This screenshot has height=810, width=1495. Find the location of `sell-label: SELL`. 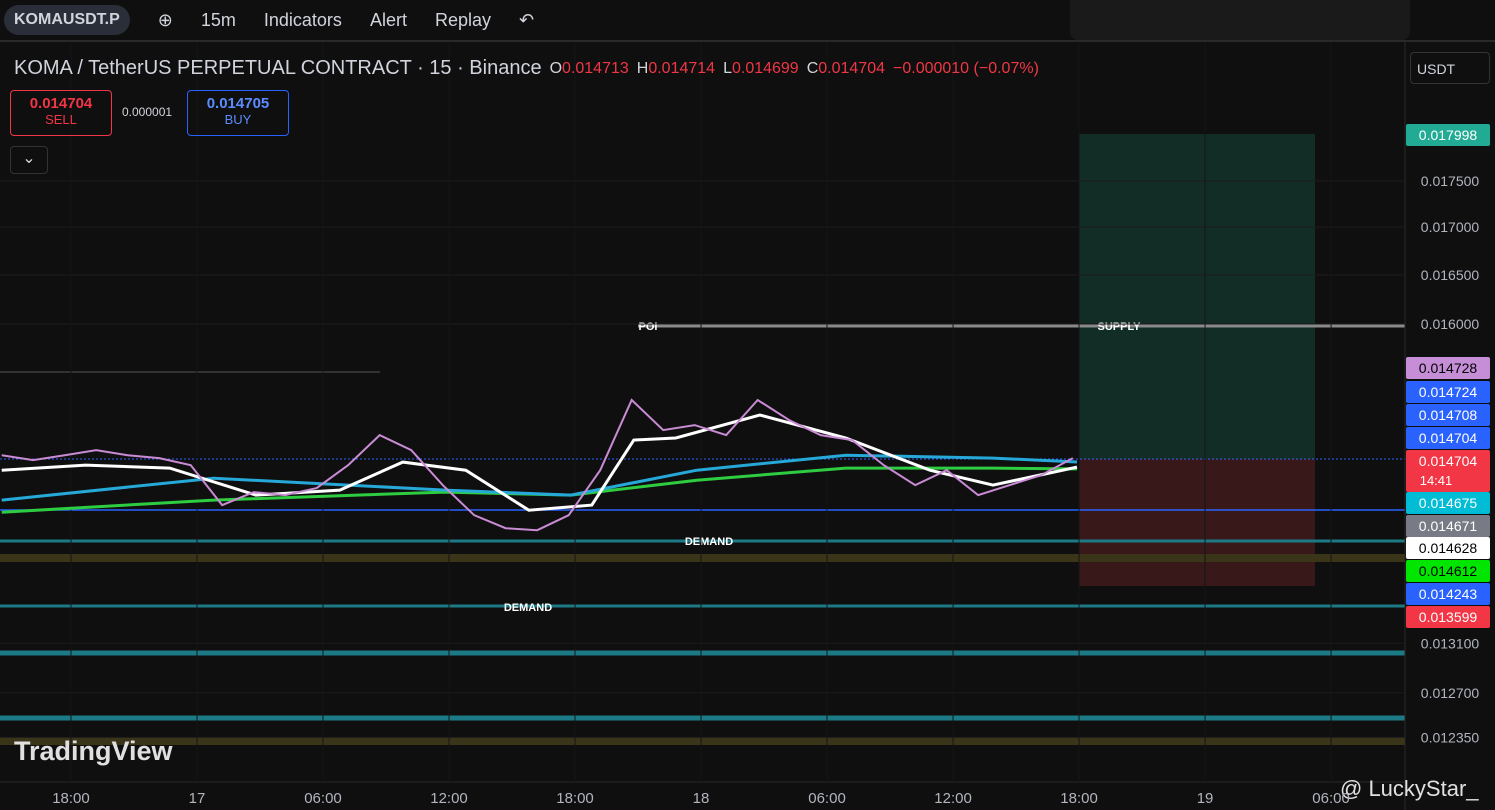

sell-label: SELL is located at coordinates (61, 119).